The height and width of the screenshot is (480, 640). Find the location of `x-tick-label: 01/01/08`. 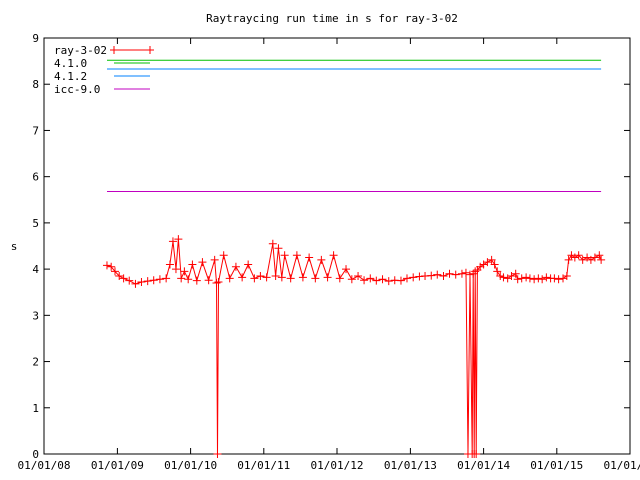

x-tick-label: 01/01/08 is located at coordinates (44, 465).